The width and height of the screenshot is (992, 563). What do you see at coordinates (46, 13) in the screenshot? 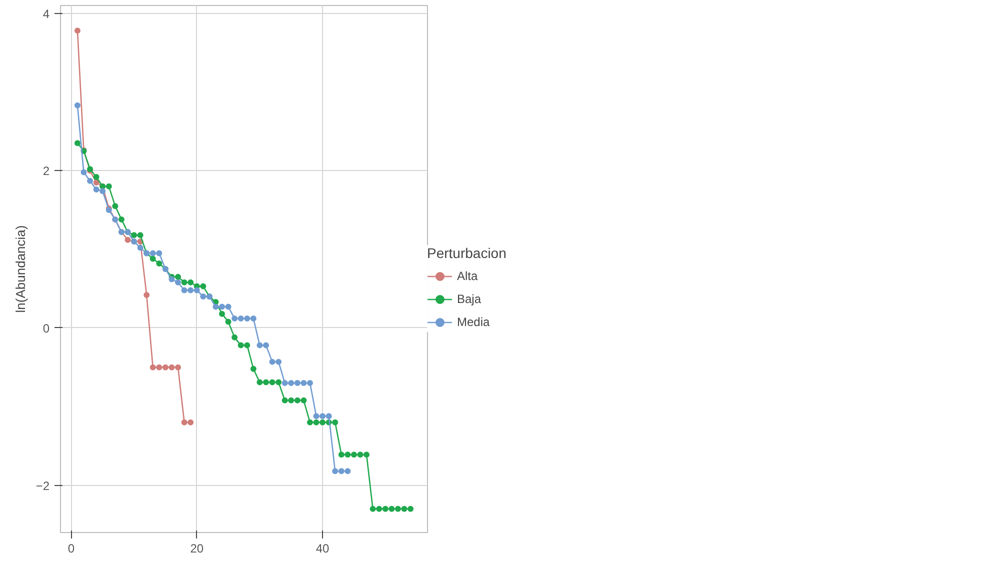
I see `y-tick-label: 4` at bounding box center [46, 13].